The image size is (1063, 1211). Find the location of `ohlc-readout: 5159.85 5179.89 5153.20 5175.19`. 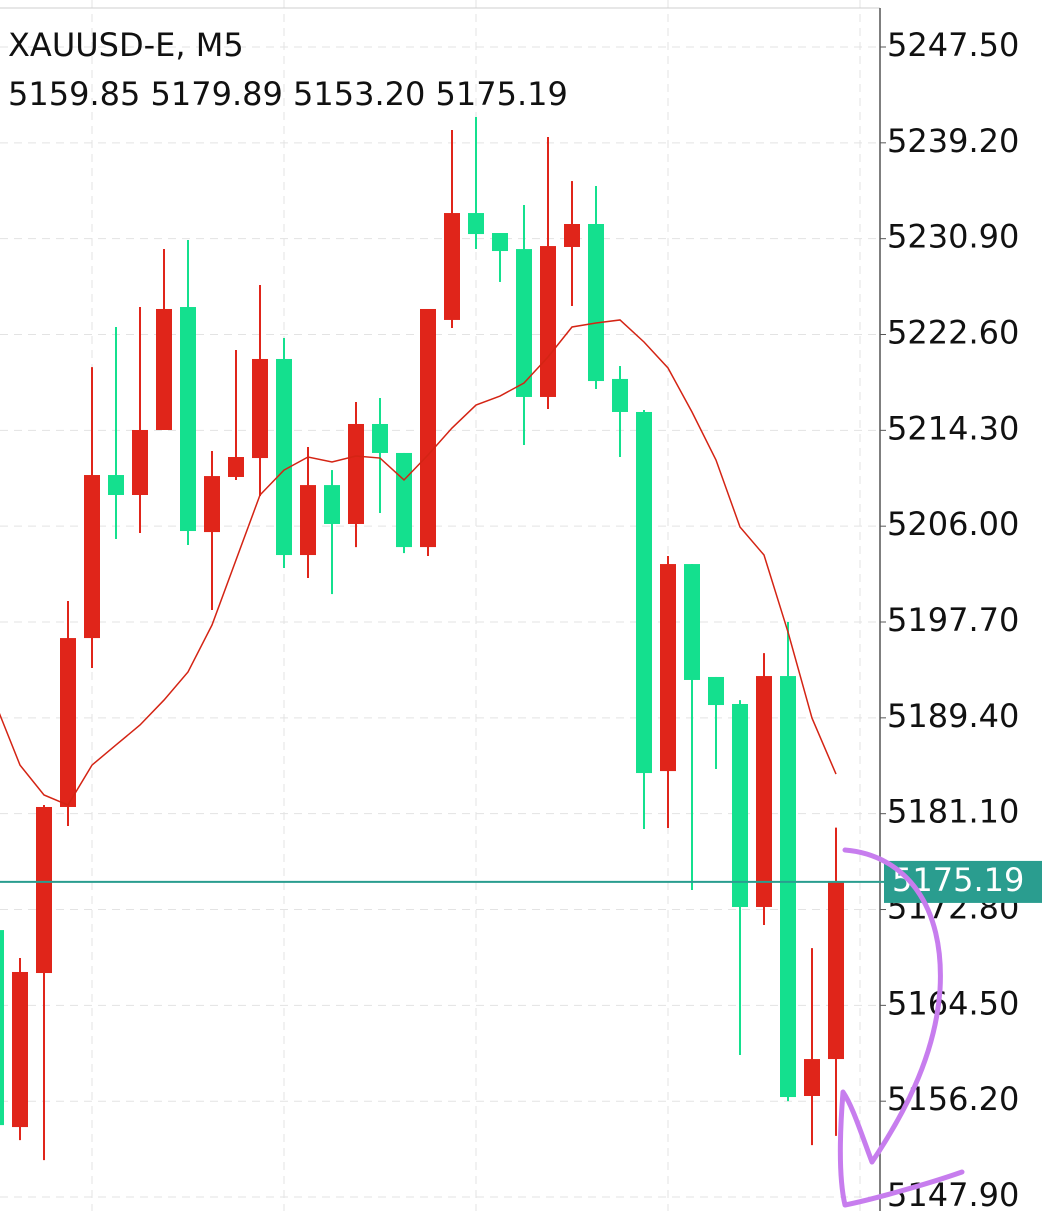

ohlc-readout: 5159.85 5179.89 5153.20 5175.19 is located at coordinates (288, 94).